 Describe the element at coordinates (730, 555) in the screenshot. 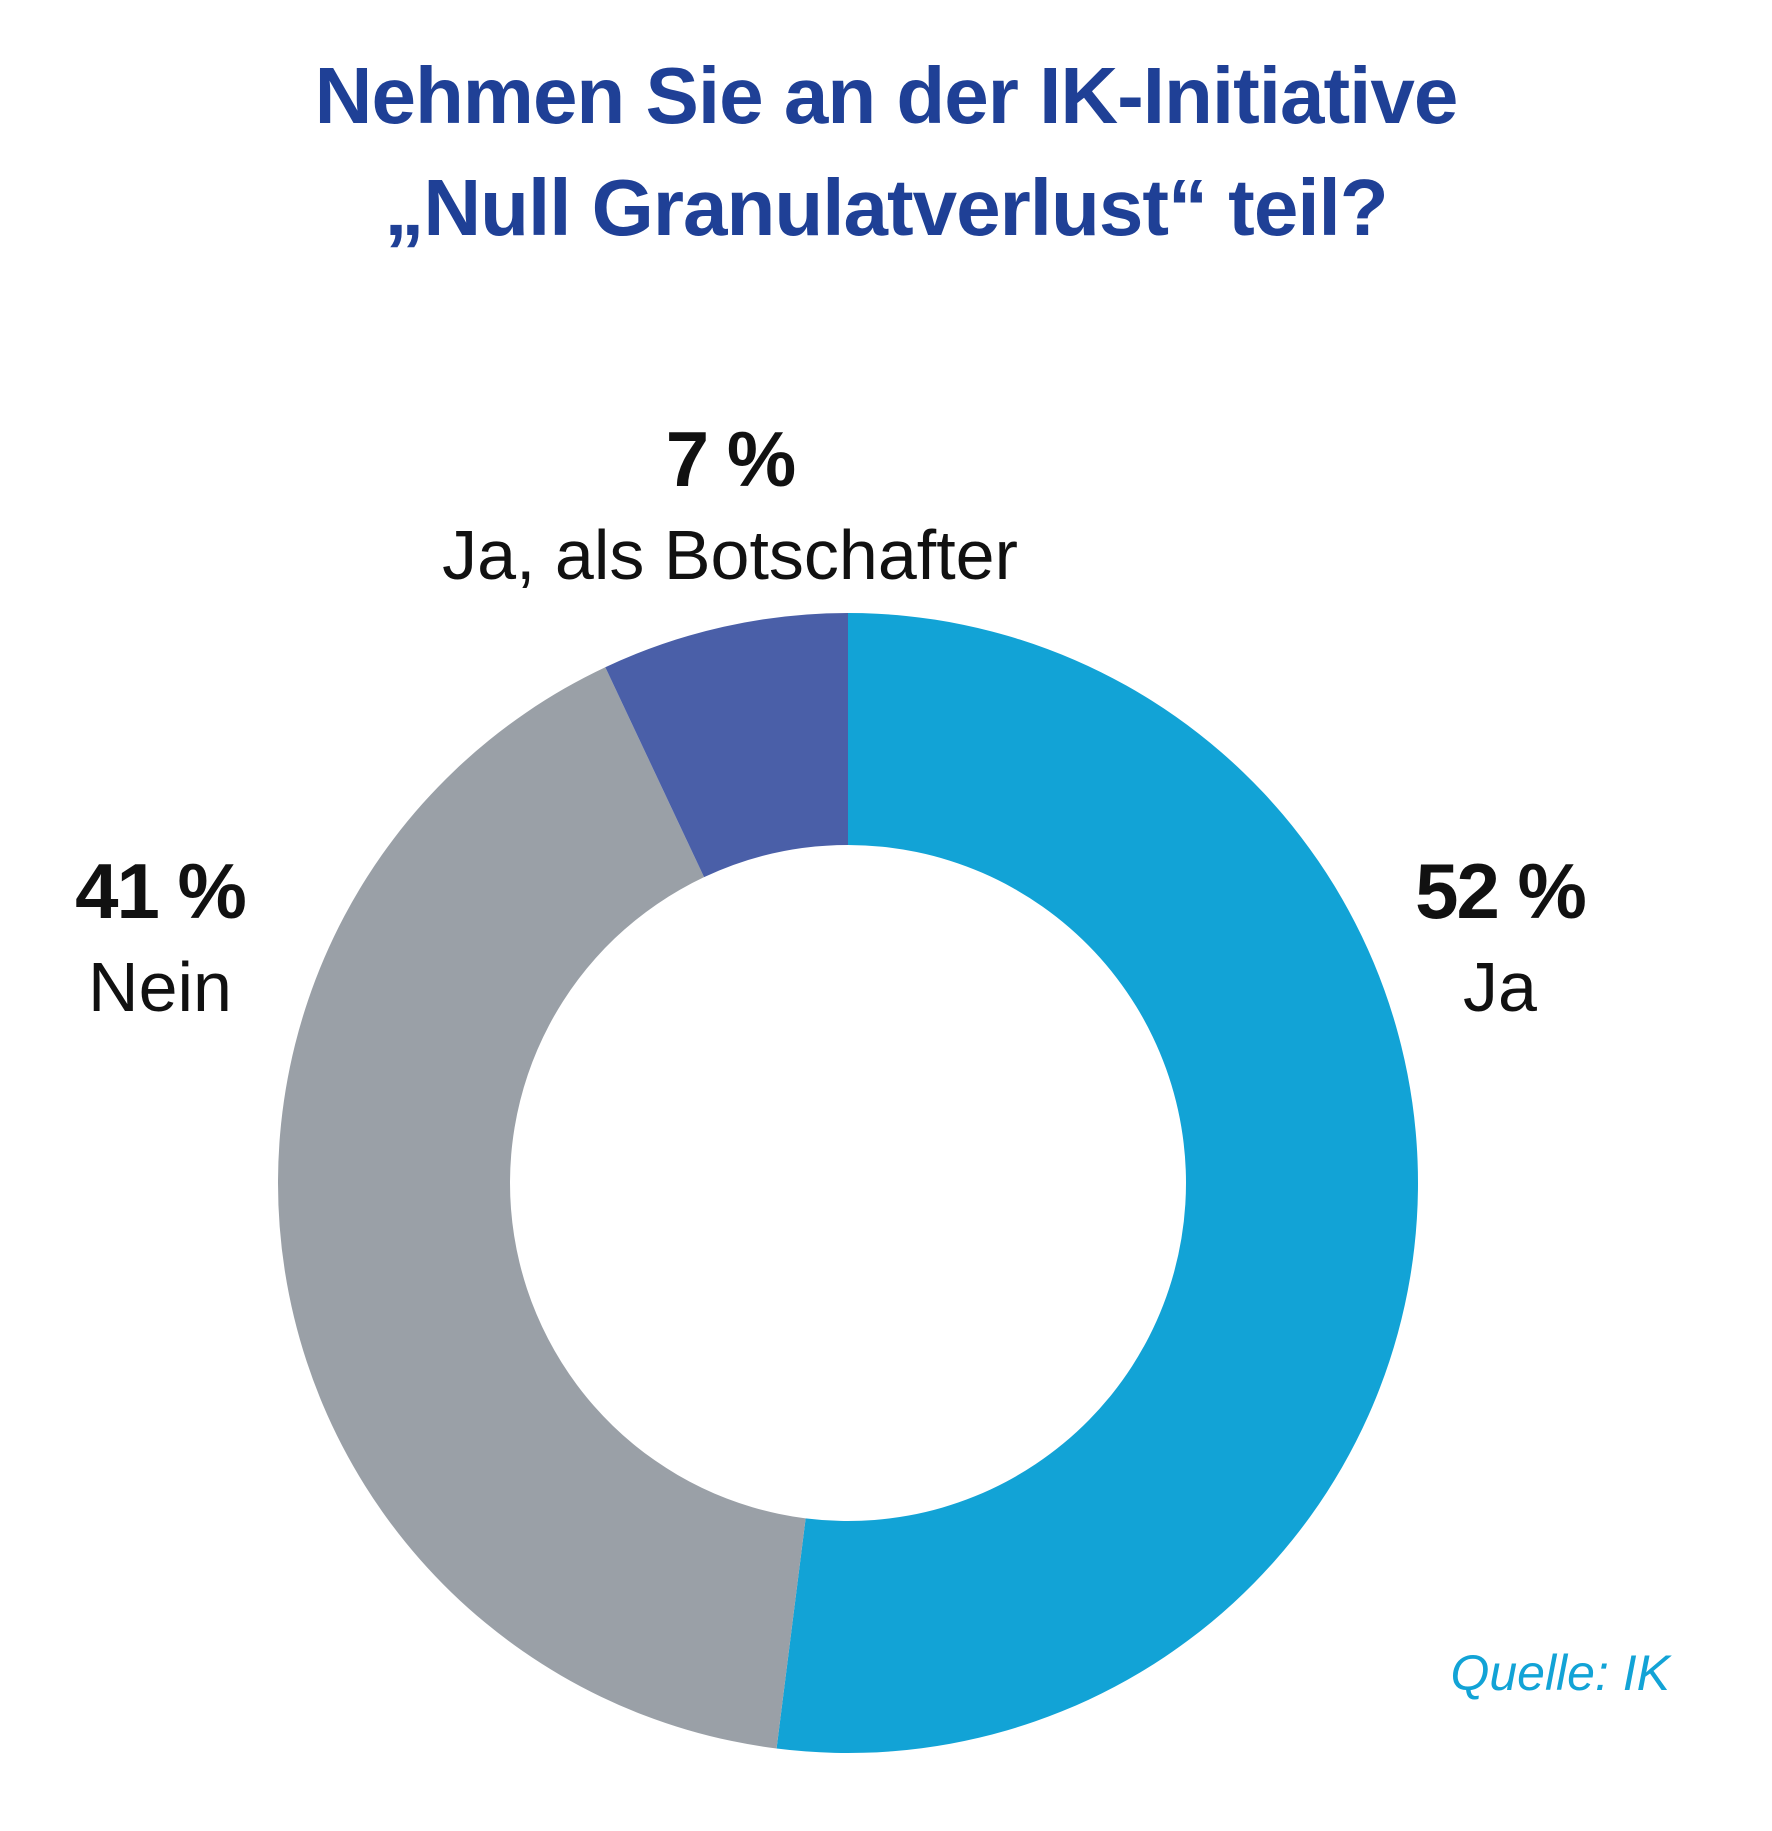

I see `slice-category-label-botschafter: Ja, als Botschafter` at that location.